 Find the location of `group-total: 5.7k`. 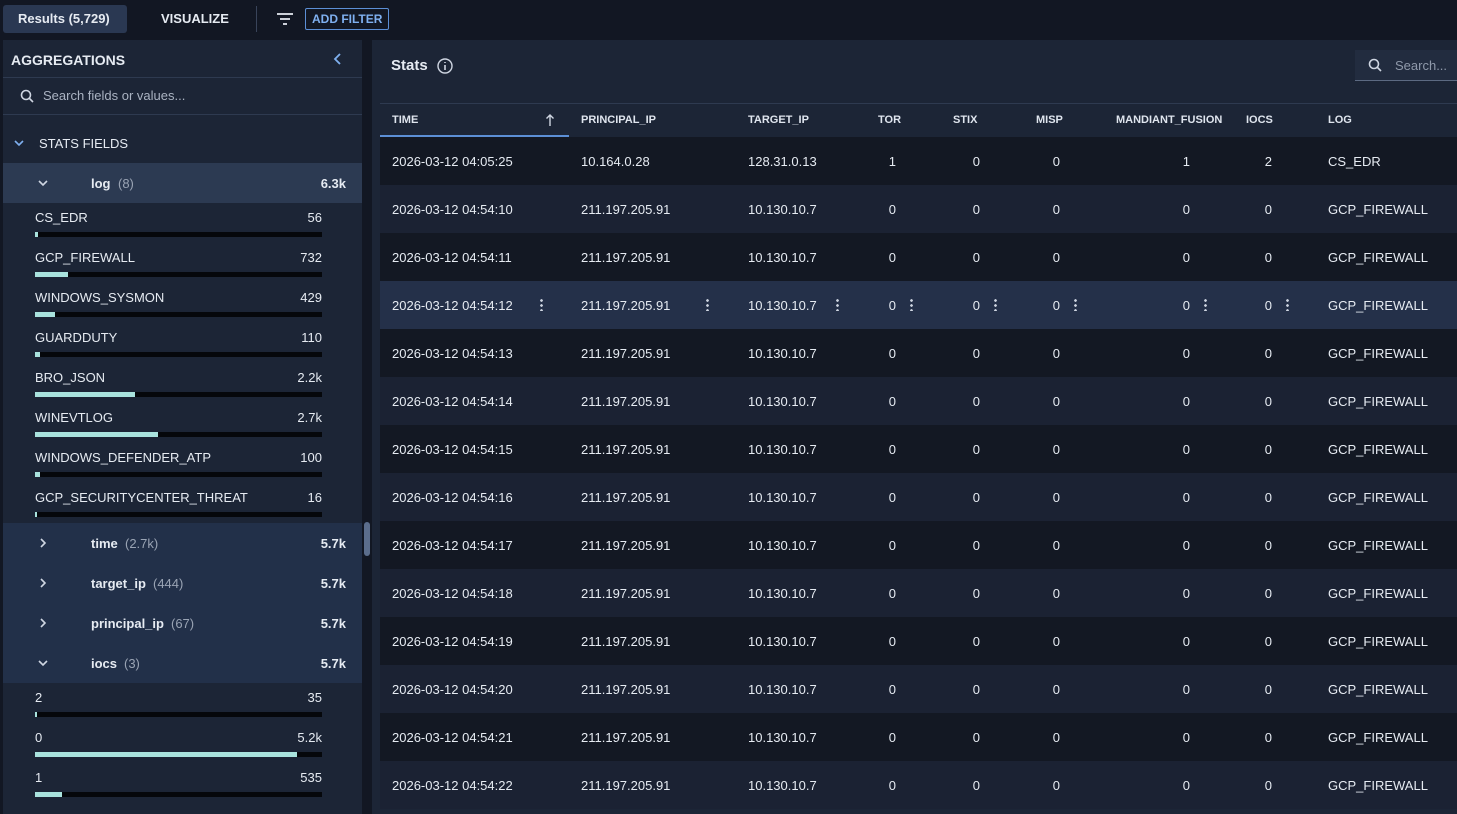

group-total: 5.7k is located at coordinates (333, 623).